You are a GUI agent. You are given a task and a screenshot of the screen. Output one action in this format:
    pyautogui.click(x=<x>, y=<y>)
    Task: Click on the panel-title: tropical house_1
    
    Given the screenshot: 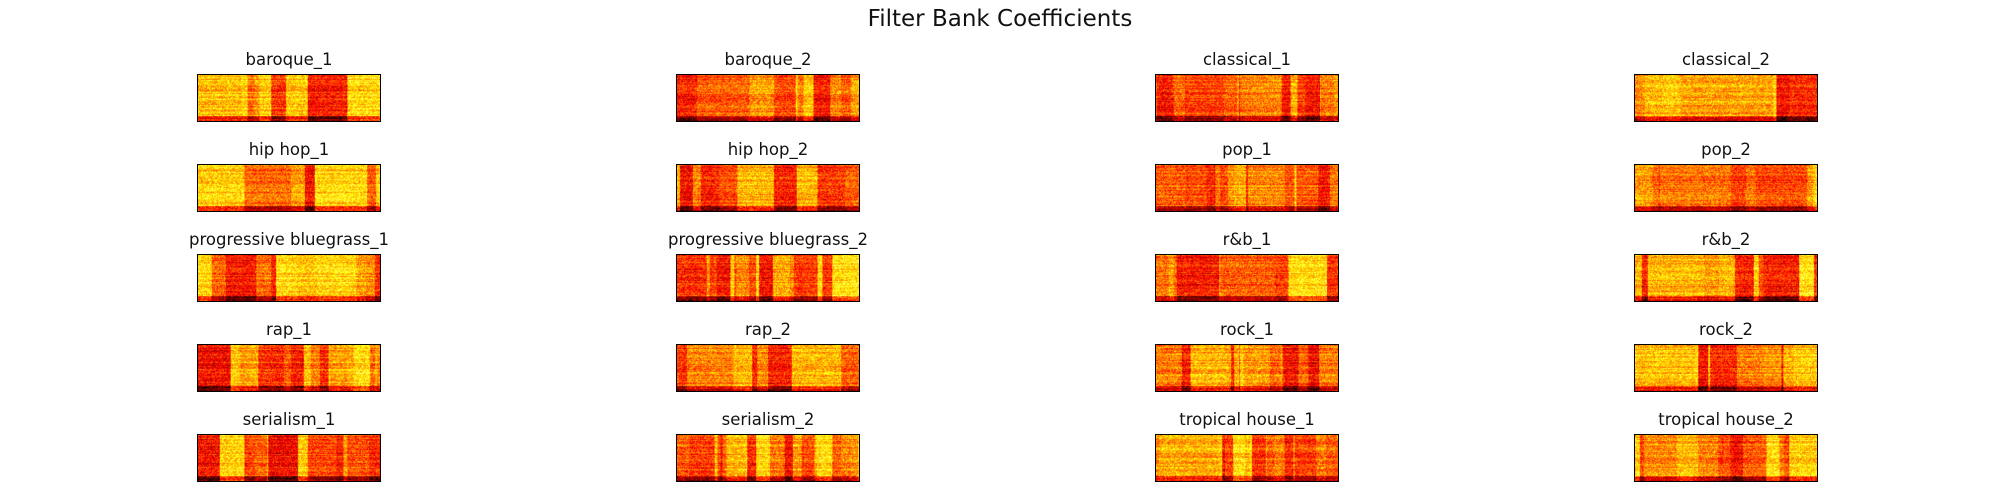 What is the action you would take?
    pyautogui.click(x=1247, y=419)
    